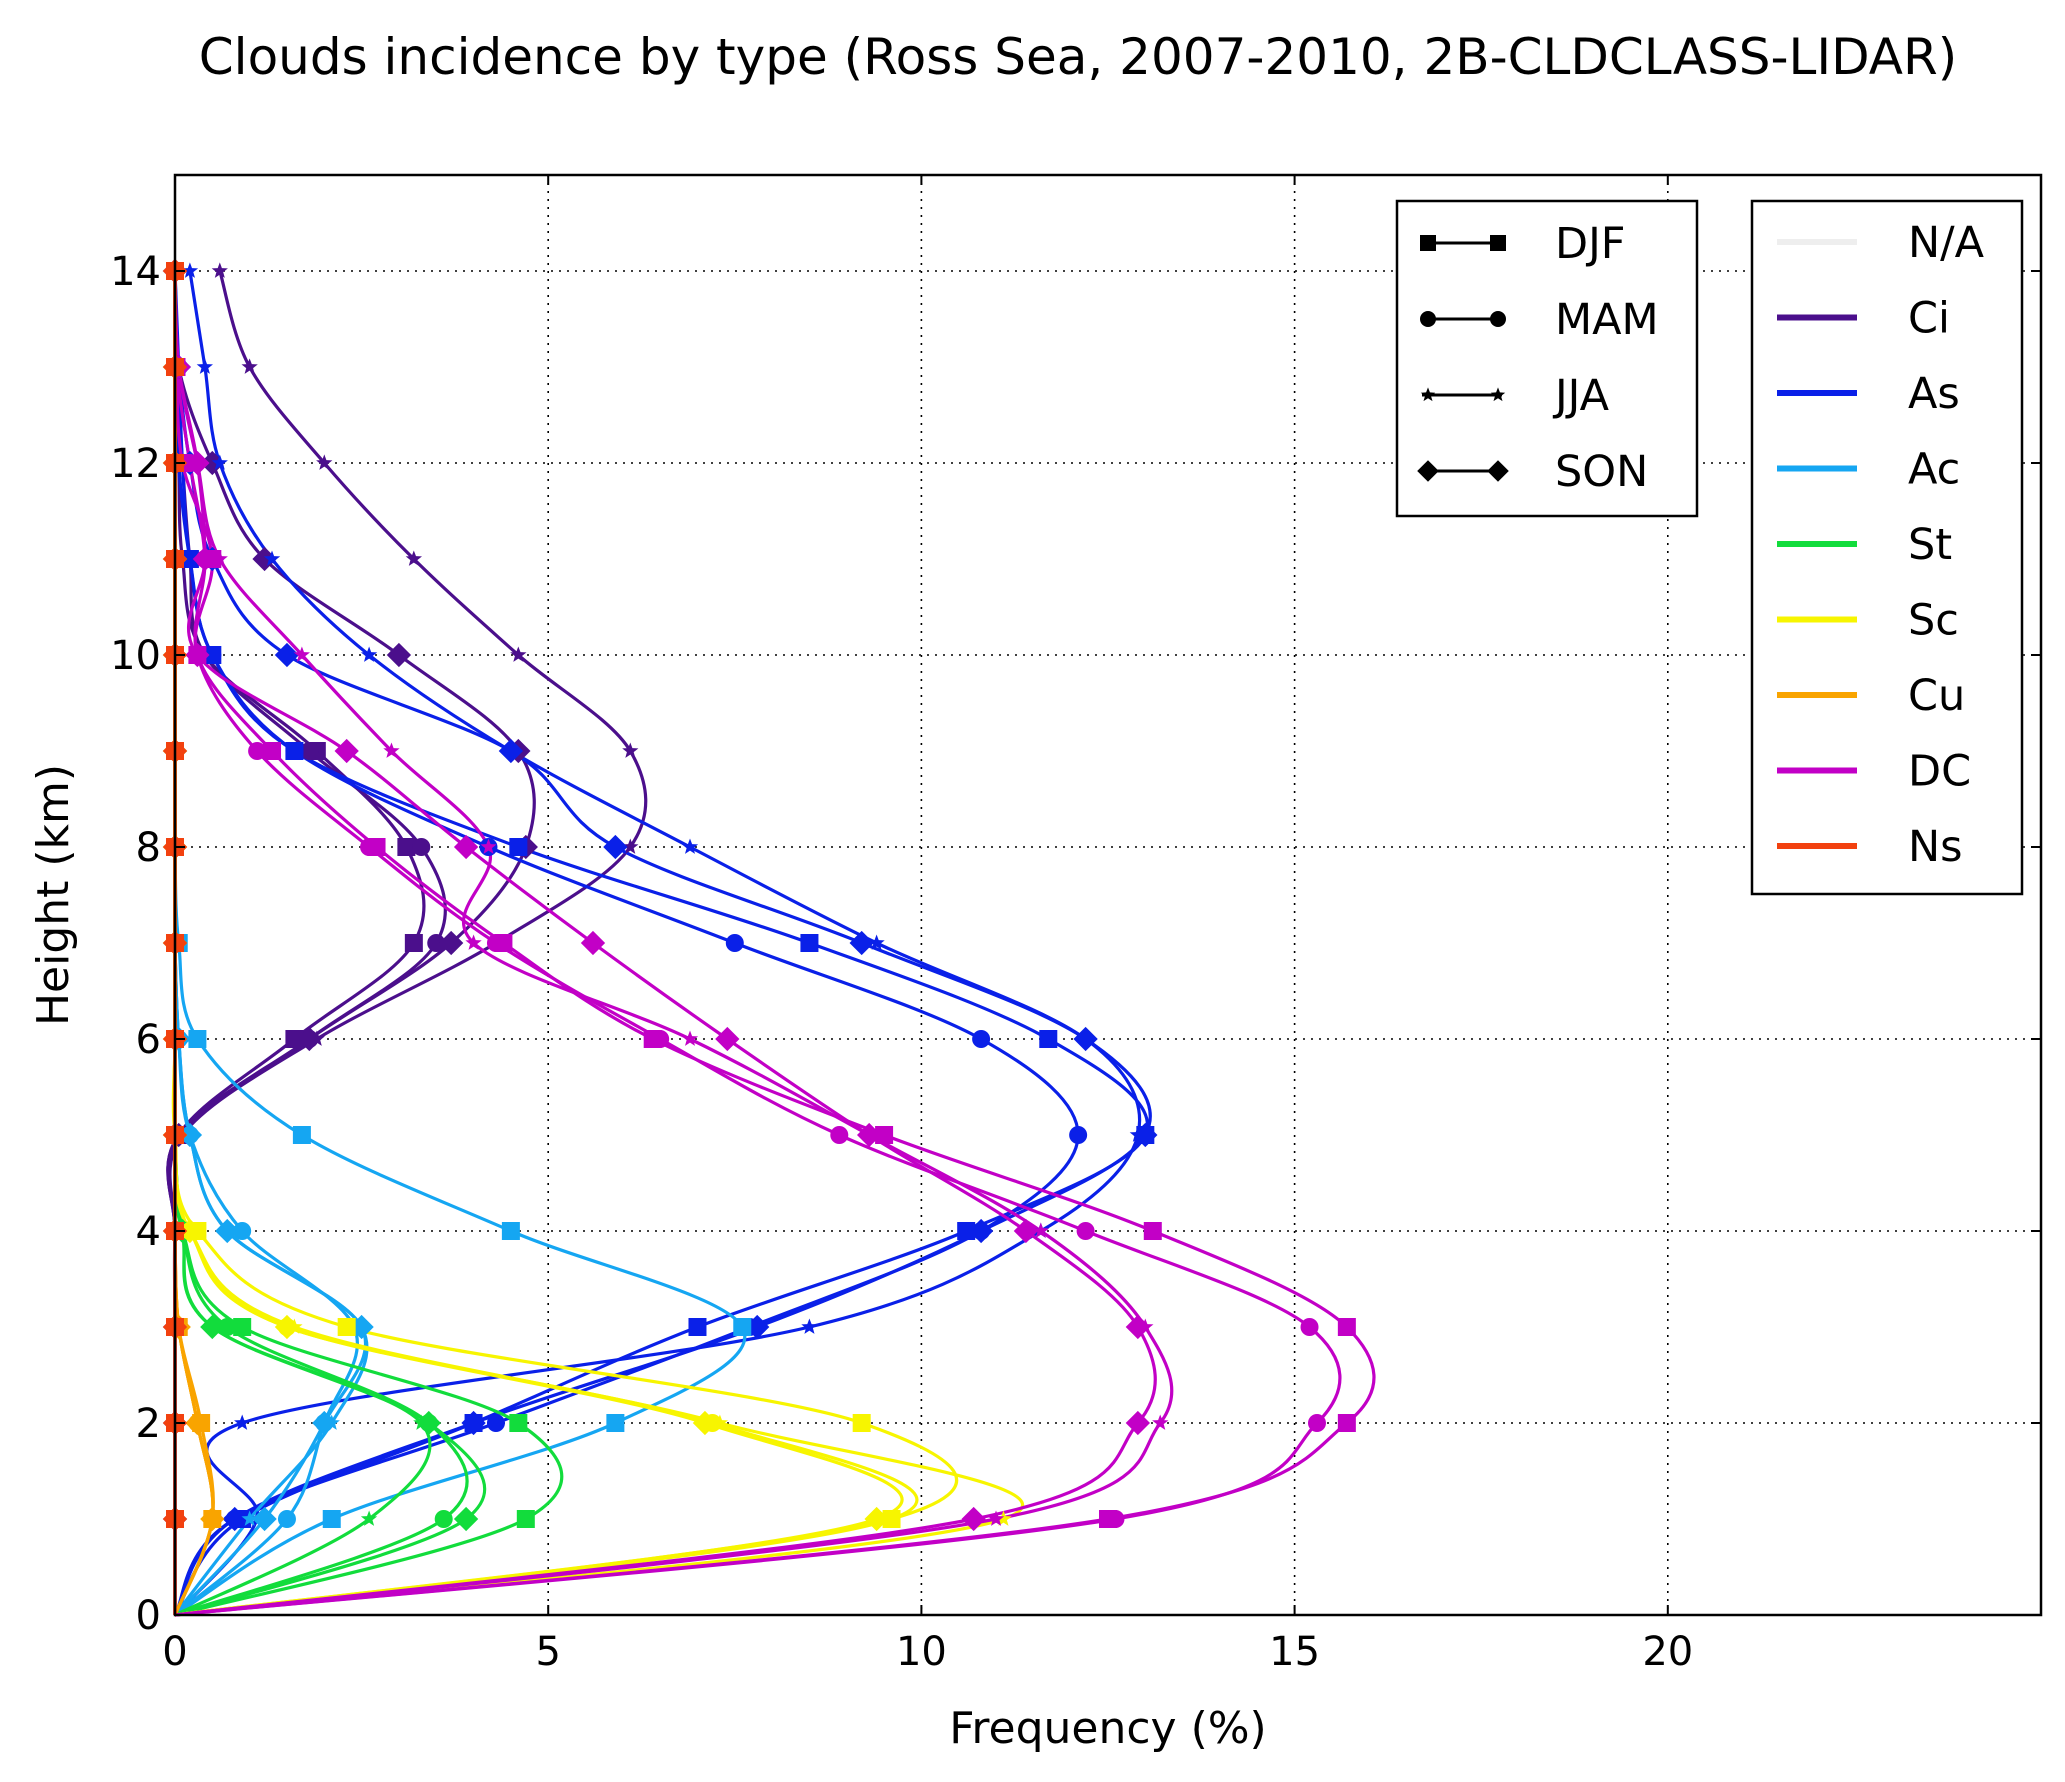  What do you see at coordinates (1929, 319) in the screenshot?
I see `type-legend-label: Ci` at bounding box center [1929, 319].